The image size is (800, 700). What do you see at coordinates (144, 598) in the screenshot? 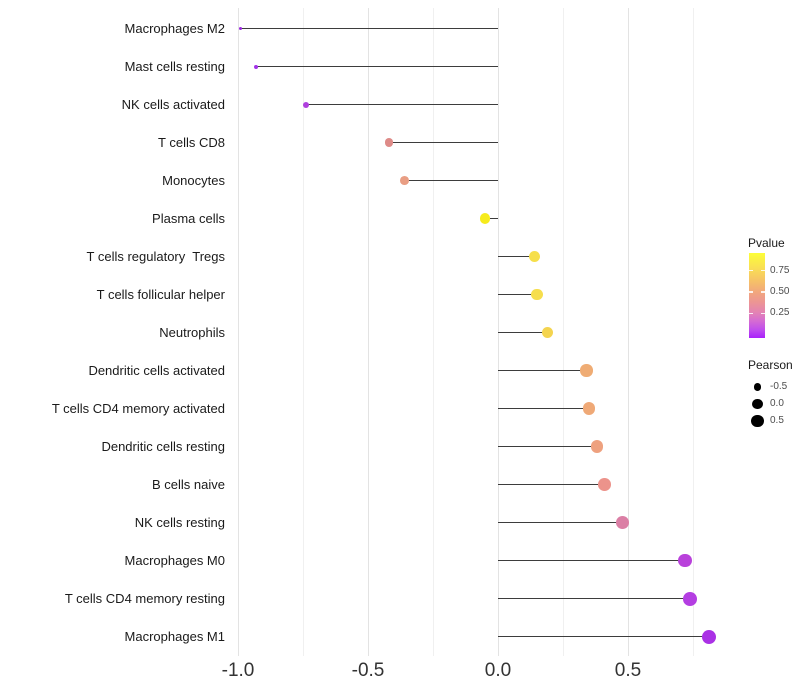
I see `category-label: T cells CD4 memory resting` at bounding box center [144, 598].